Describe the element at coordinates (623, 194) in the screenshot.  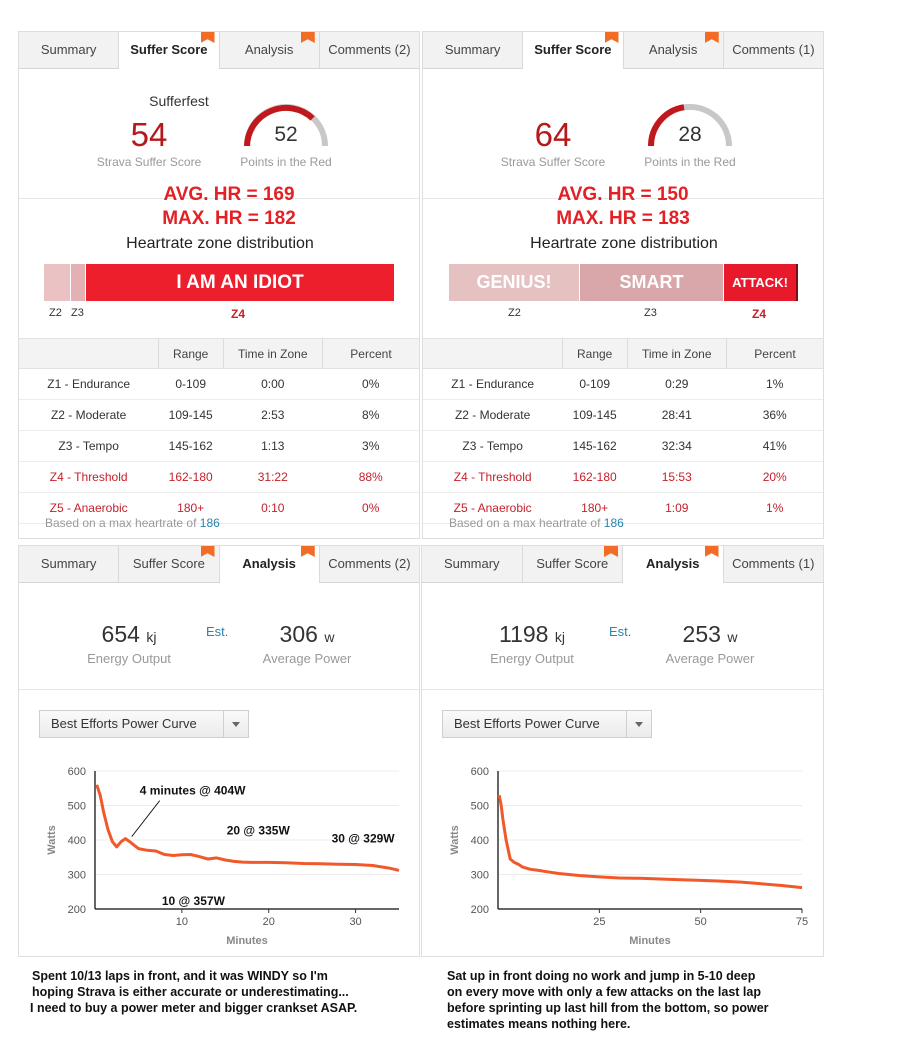
I see `avg-hr-annotation: AVG. HR = 150` at that location.